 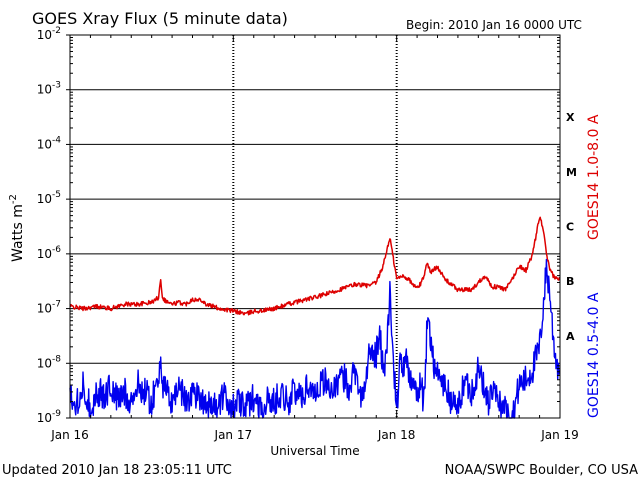 I want to click on y-axis-label: Watts m-2, so click(x=17, y=228).